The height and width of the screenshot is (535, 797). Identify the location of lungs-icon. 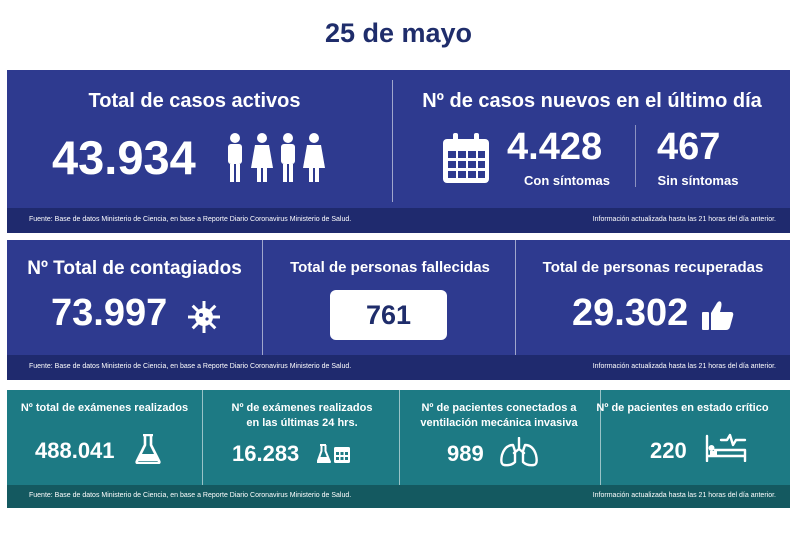
(519, 452).